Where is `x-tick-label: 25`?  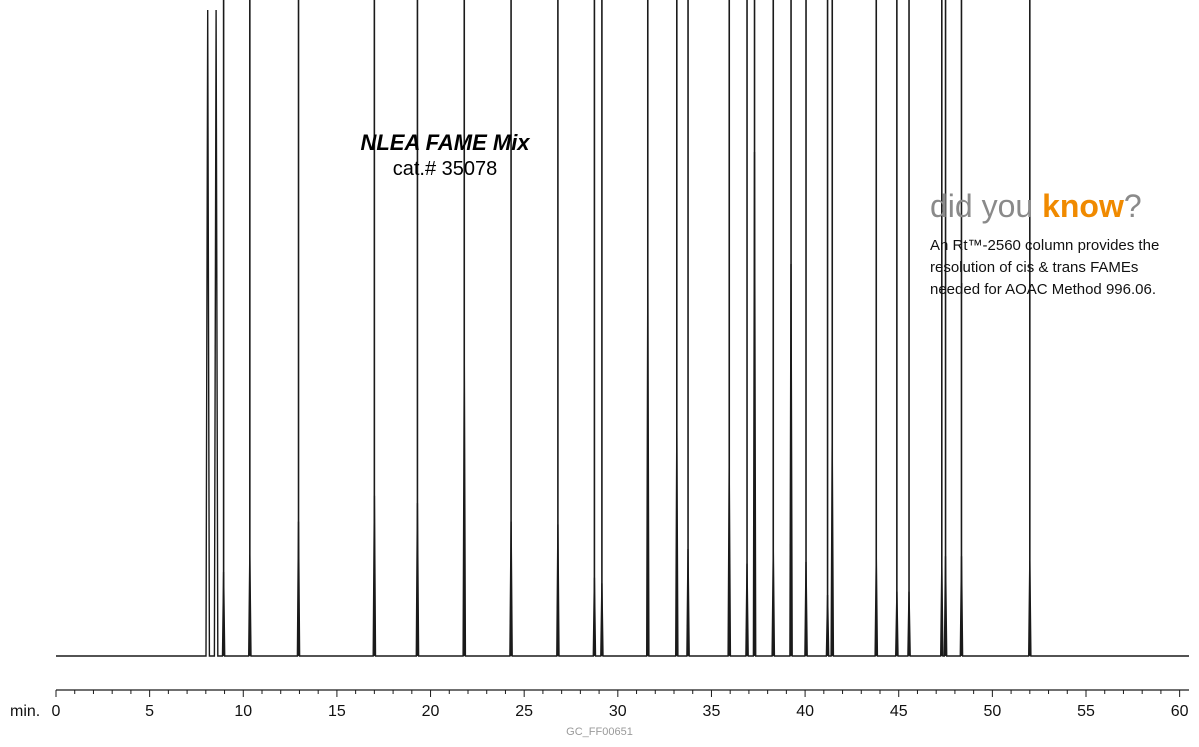 x-tick-label: 25 is located at coordinates (524, 711).